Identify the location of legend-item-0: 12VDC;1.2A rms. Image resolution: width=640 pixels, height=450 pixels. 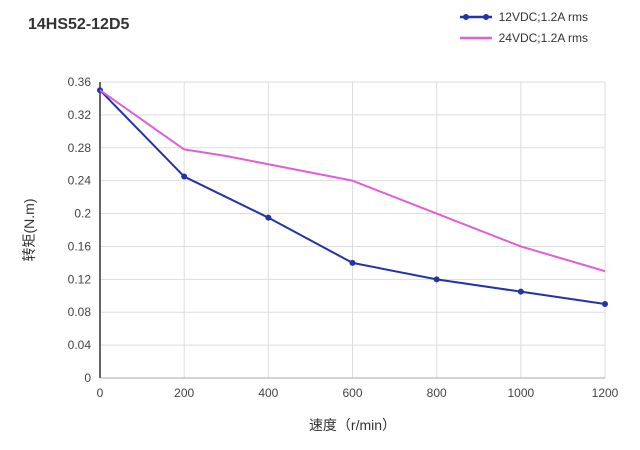
(523, 17).